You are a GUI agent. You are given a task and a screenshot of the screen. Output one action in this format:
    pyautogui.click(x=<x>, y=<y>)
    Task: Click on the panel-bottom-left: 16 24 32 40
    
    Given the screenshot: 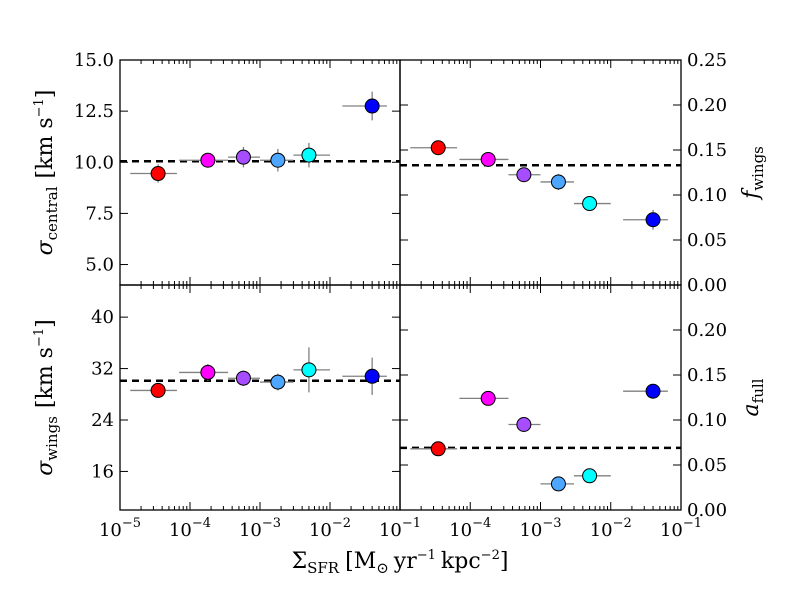 What is the action you would take?
    pyautogui.click(x=246, y=397)
    